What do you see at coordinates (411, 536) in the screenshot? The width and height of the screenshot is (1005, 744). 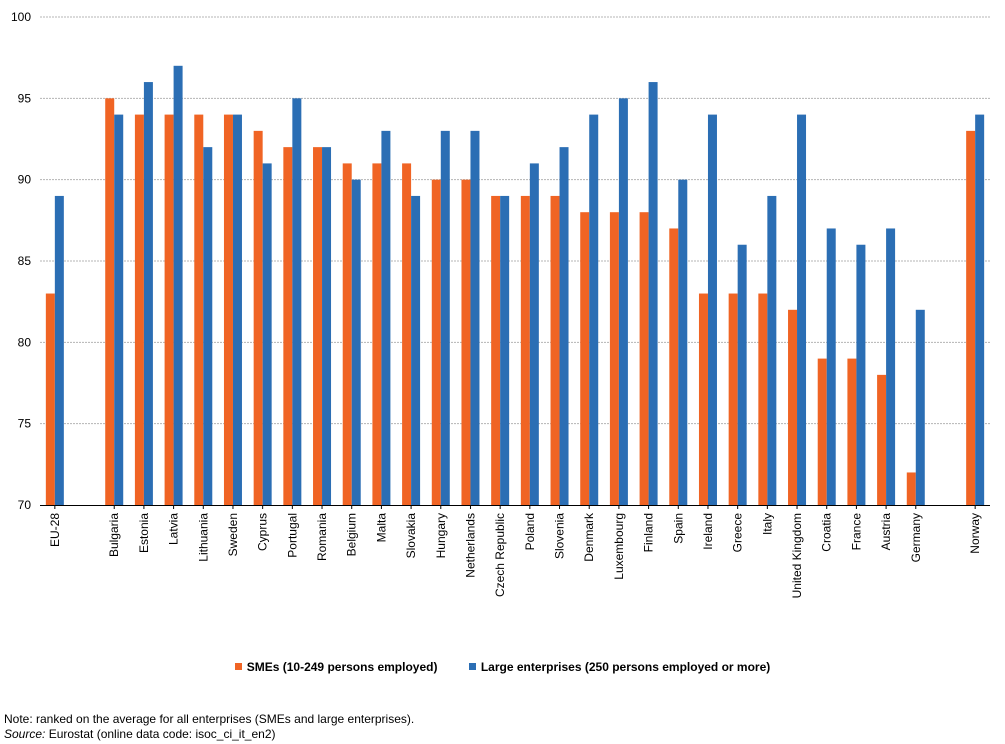 I see `x-tick-label: Slovakia` at bounding box center [411, 536].